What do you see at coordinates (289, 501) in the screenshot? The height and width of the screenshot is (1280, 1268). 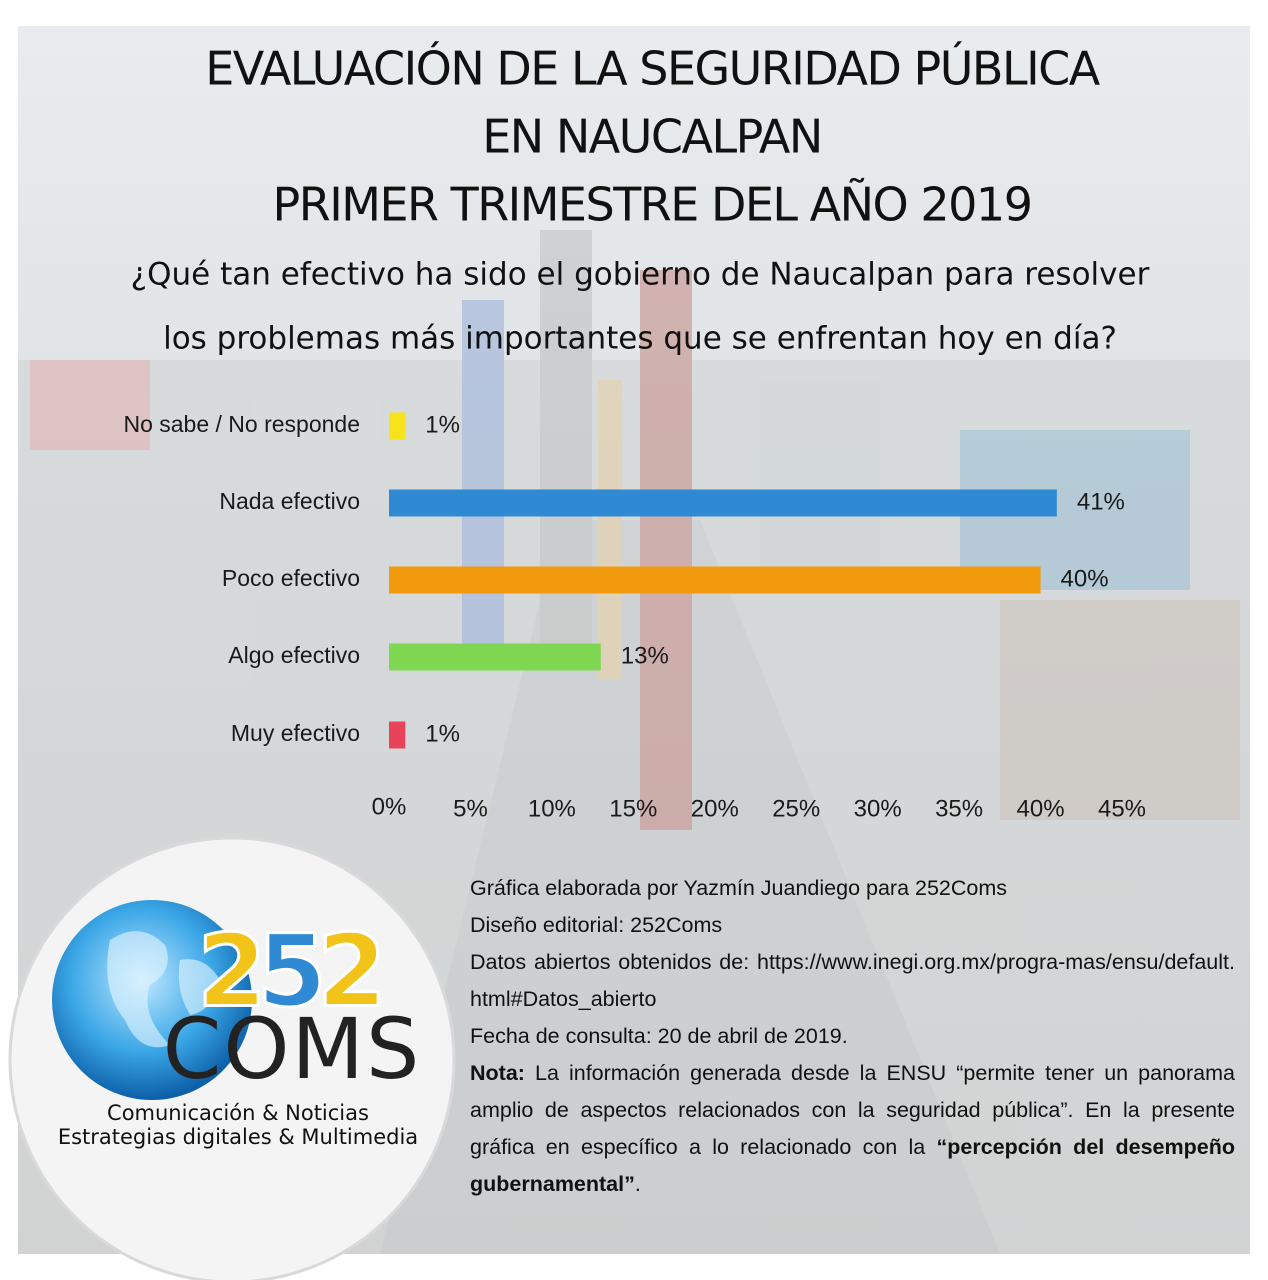 I see `category-label: Nada efectivo` at bounding box center [289, 501].